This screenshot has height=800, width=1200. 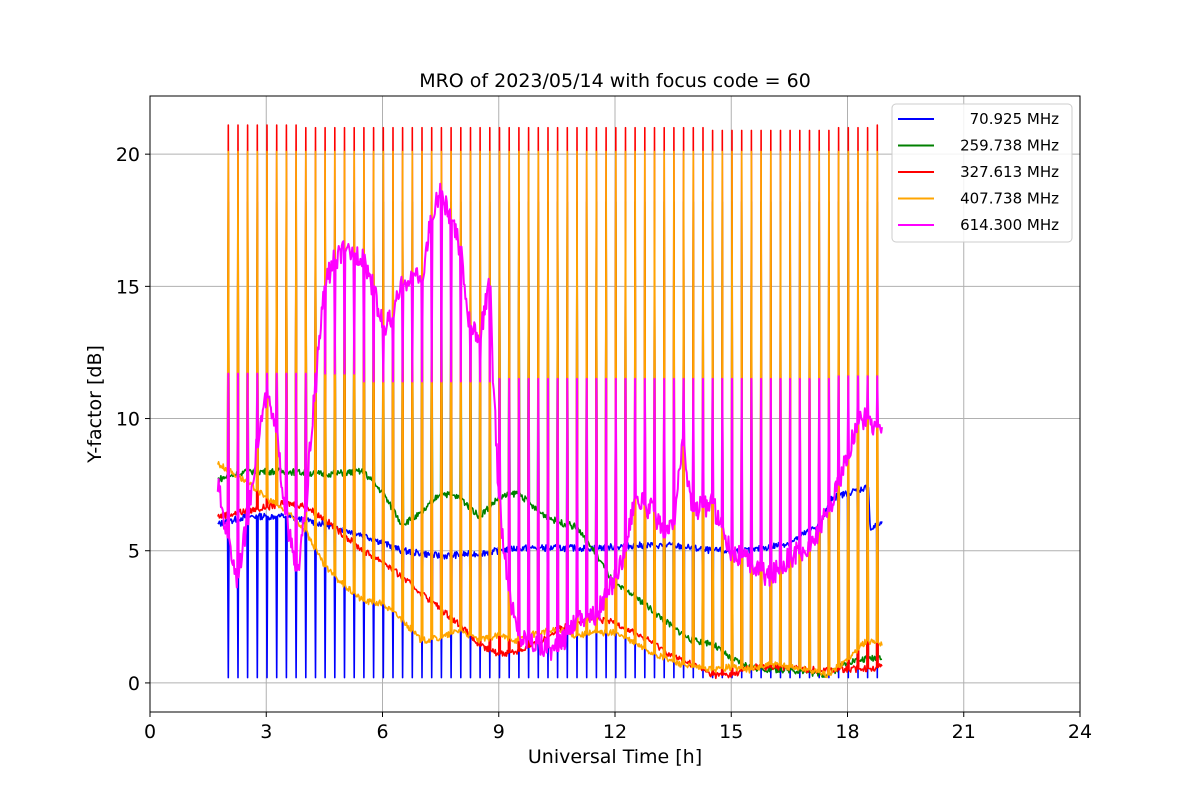 What do you see at coordinates (1080, 732) in the screenshot?
I see `x-tick-label: 24` at bounding box center [1080, 732].